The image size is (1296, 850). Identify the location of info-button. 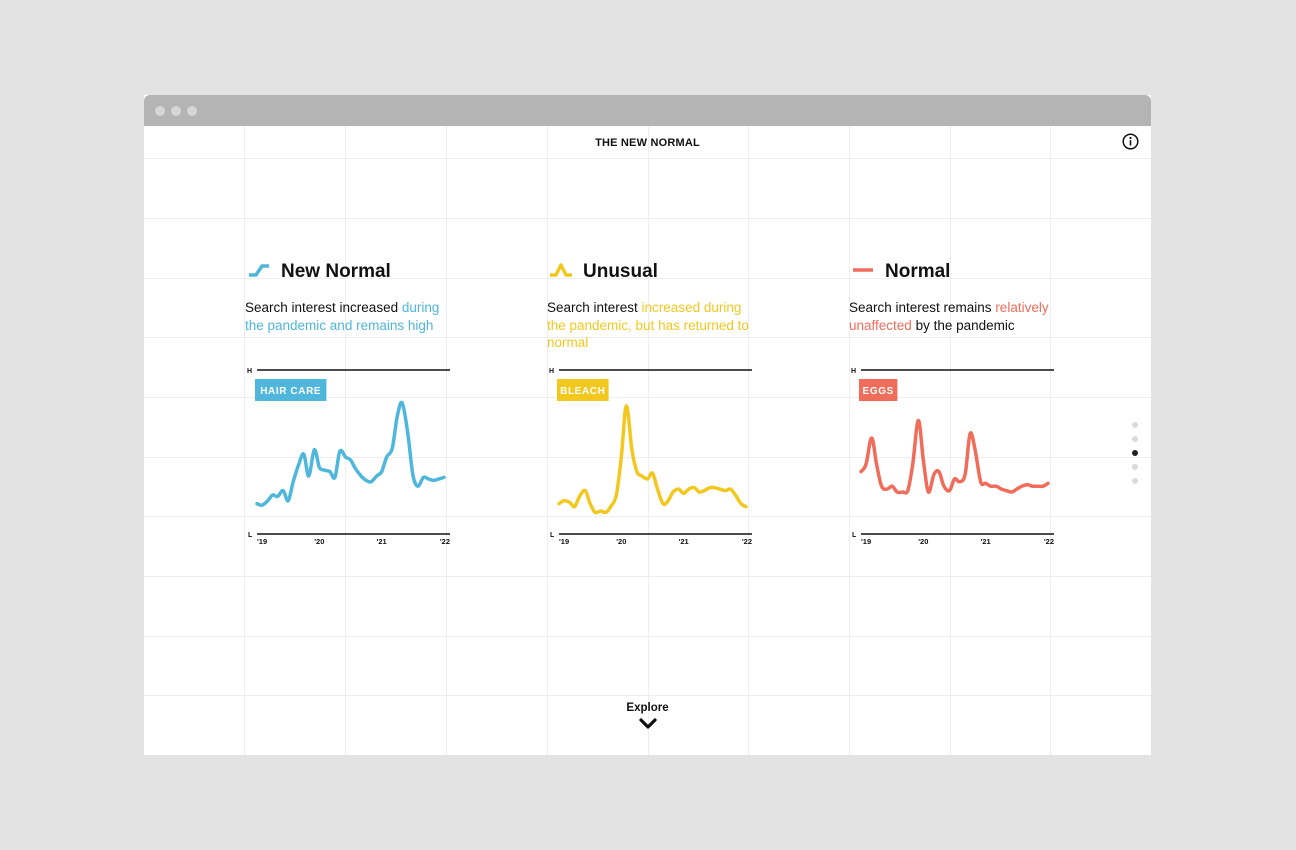
(1130, 141).